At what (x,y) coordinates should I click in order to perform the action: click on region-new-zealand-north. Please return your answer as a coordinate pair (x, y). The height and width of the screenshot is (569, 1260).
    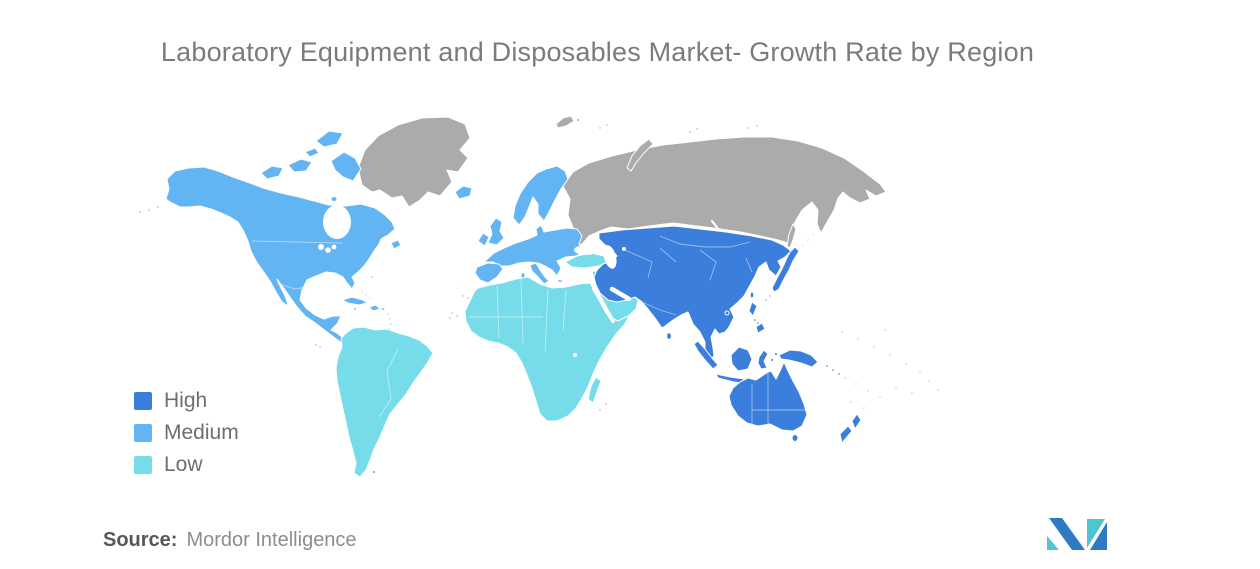
    Looking at the image, I should click on (856, 421).